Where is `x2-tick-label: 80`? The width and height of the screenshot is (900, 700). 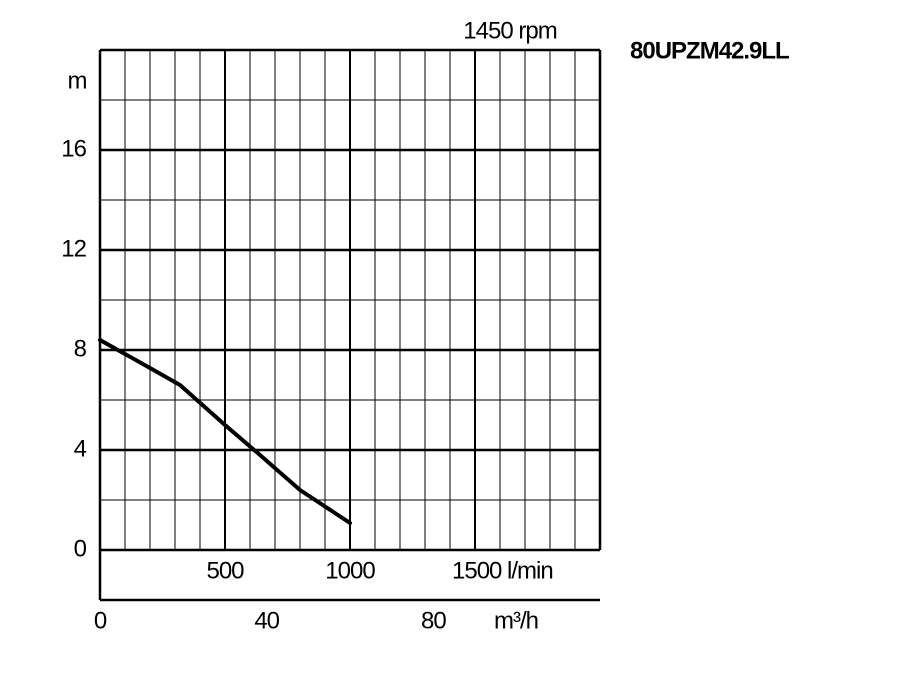 x2-tick-label: 80 is located at coordinates (433, 620).